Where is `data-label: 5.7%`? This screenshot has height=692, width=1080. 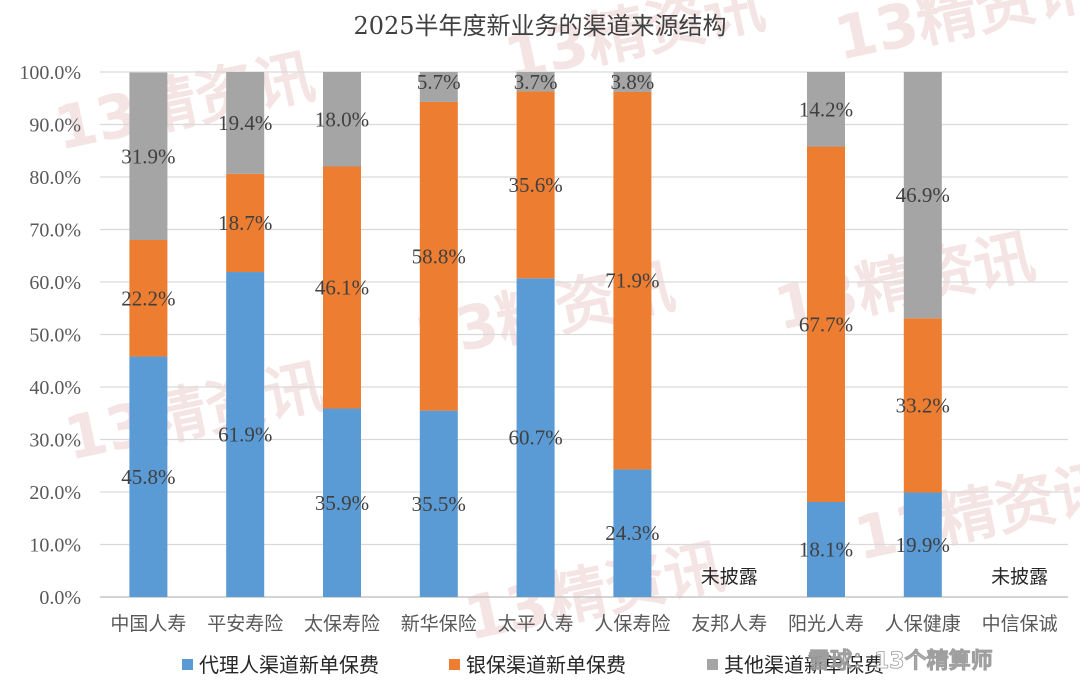
data-label: 5.7% is located at coordinates (439, 82).